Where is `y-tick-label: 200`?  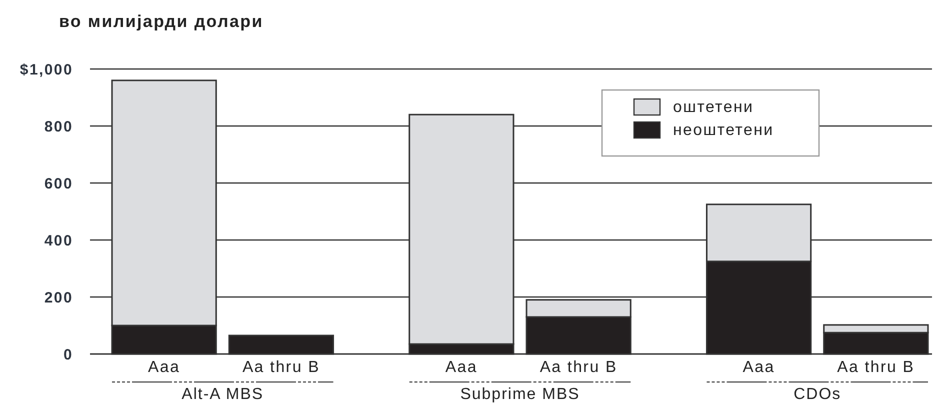
y-tick-label: 200 is located at coordinates (58, 297).